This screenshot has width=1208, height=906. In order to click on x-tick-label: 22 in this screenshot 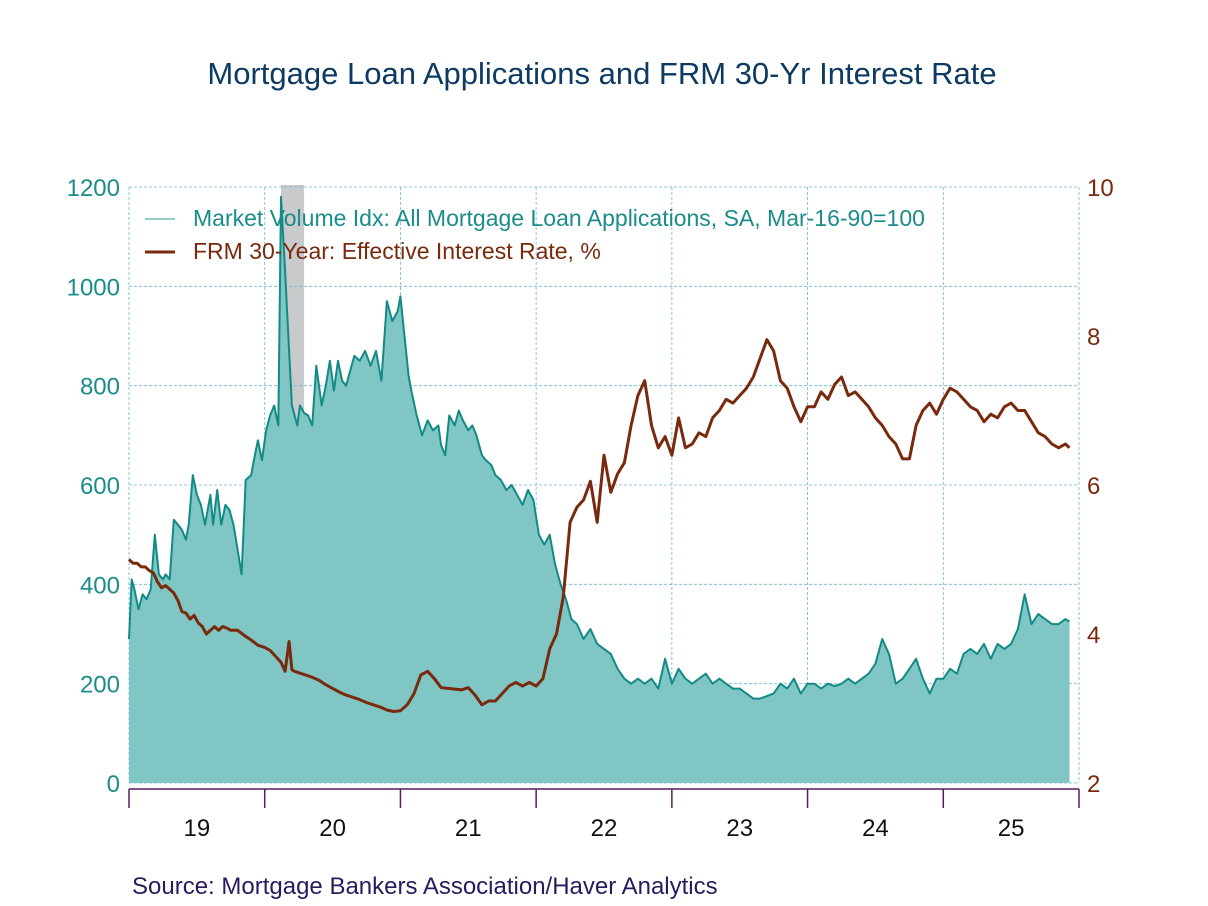, I will do `click(604, 828)`.